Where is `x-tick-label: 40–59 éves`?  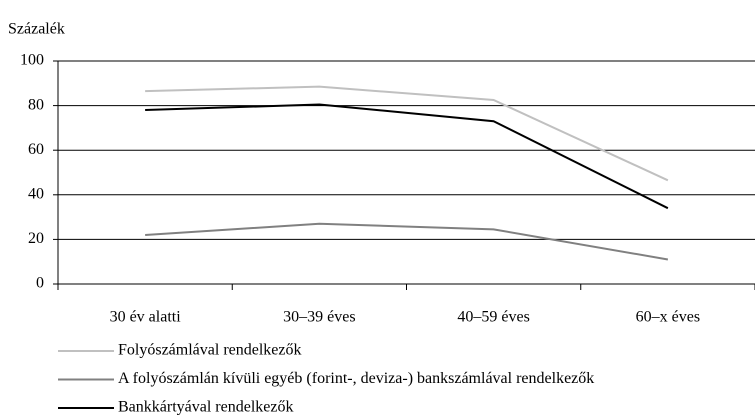 x-tick-label: 40–59 éves is located at coordinates (493, 317).